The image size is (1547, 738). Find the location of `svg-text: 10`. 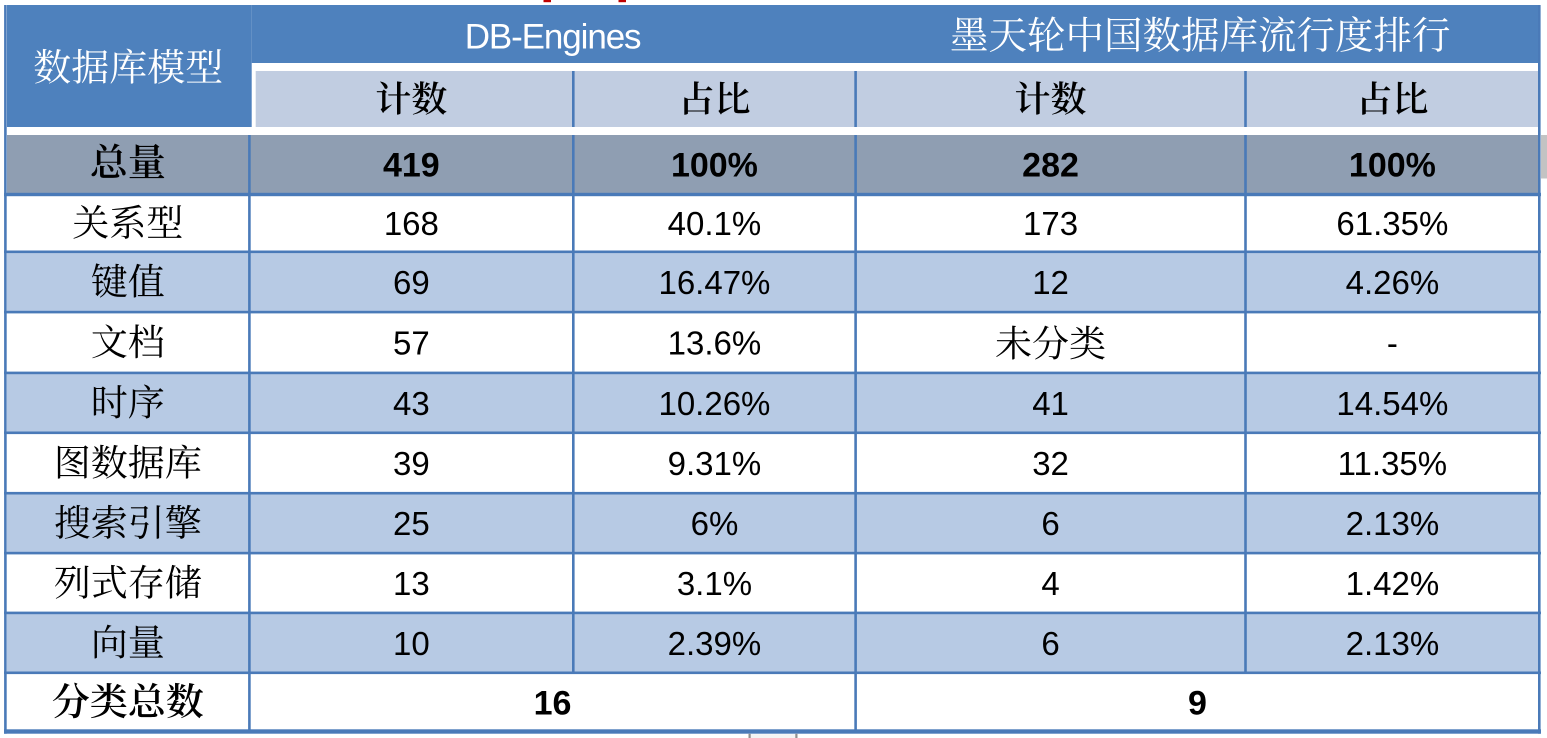

svg-text: 10 is located at coordinates (411, 643).